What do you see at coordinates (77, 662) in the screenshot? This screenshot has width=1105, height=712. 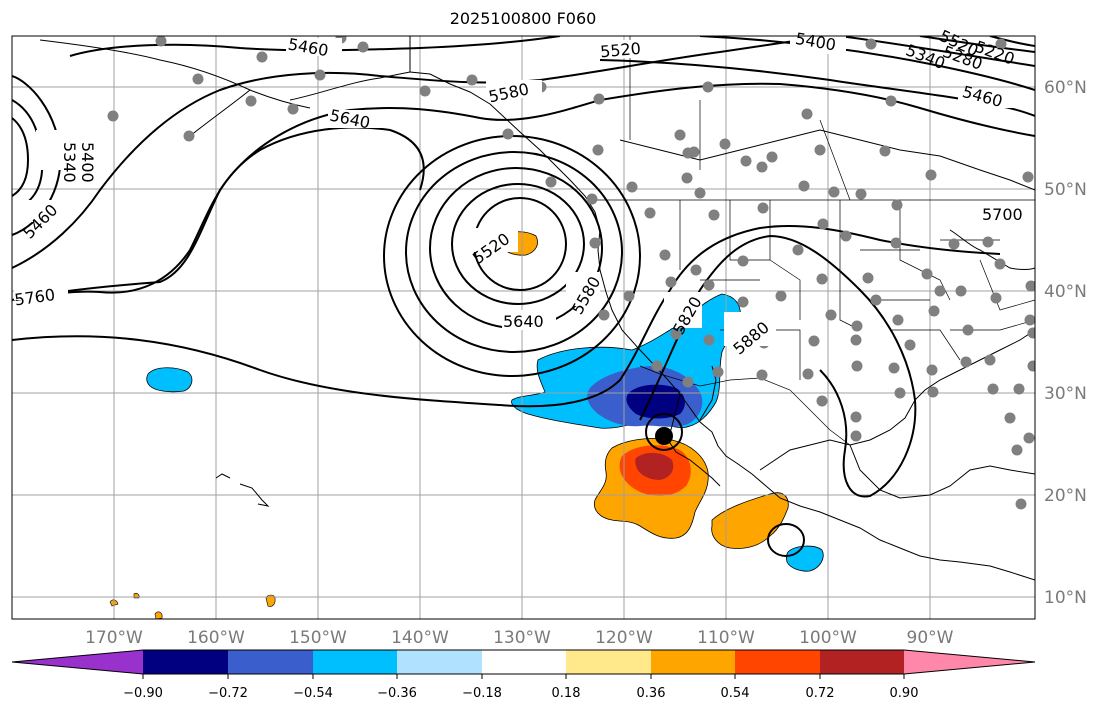 I see `colorbar-extend-low` at bounding box center [77, 662].